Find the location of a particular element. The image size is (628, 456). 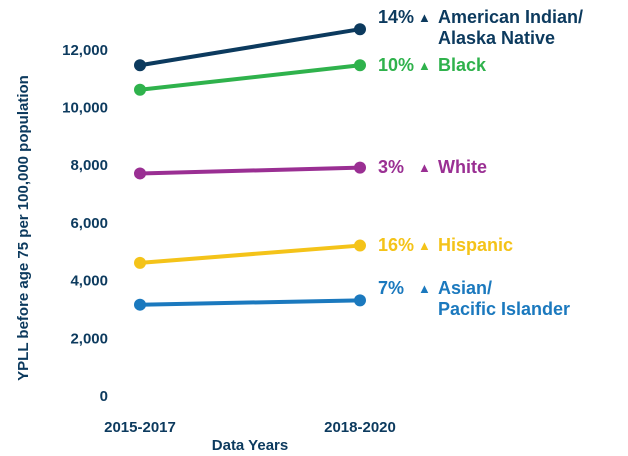

y-tick-label: 4,000 is located at coordinates (89, 281).